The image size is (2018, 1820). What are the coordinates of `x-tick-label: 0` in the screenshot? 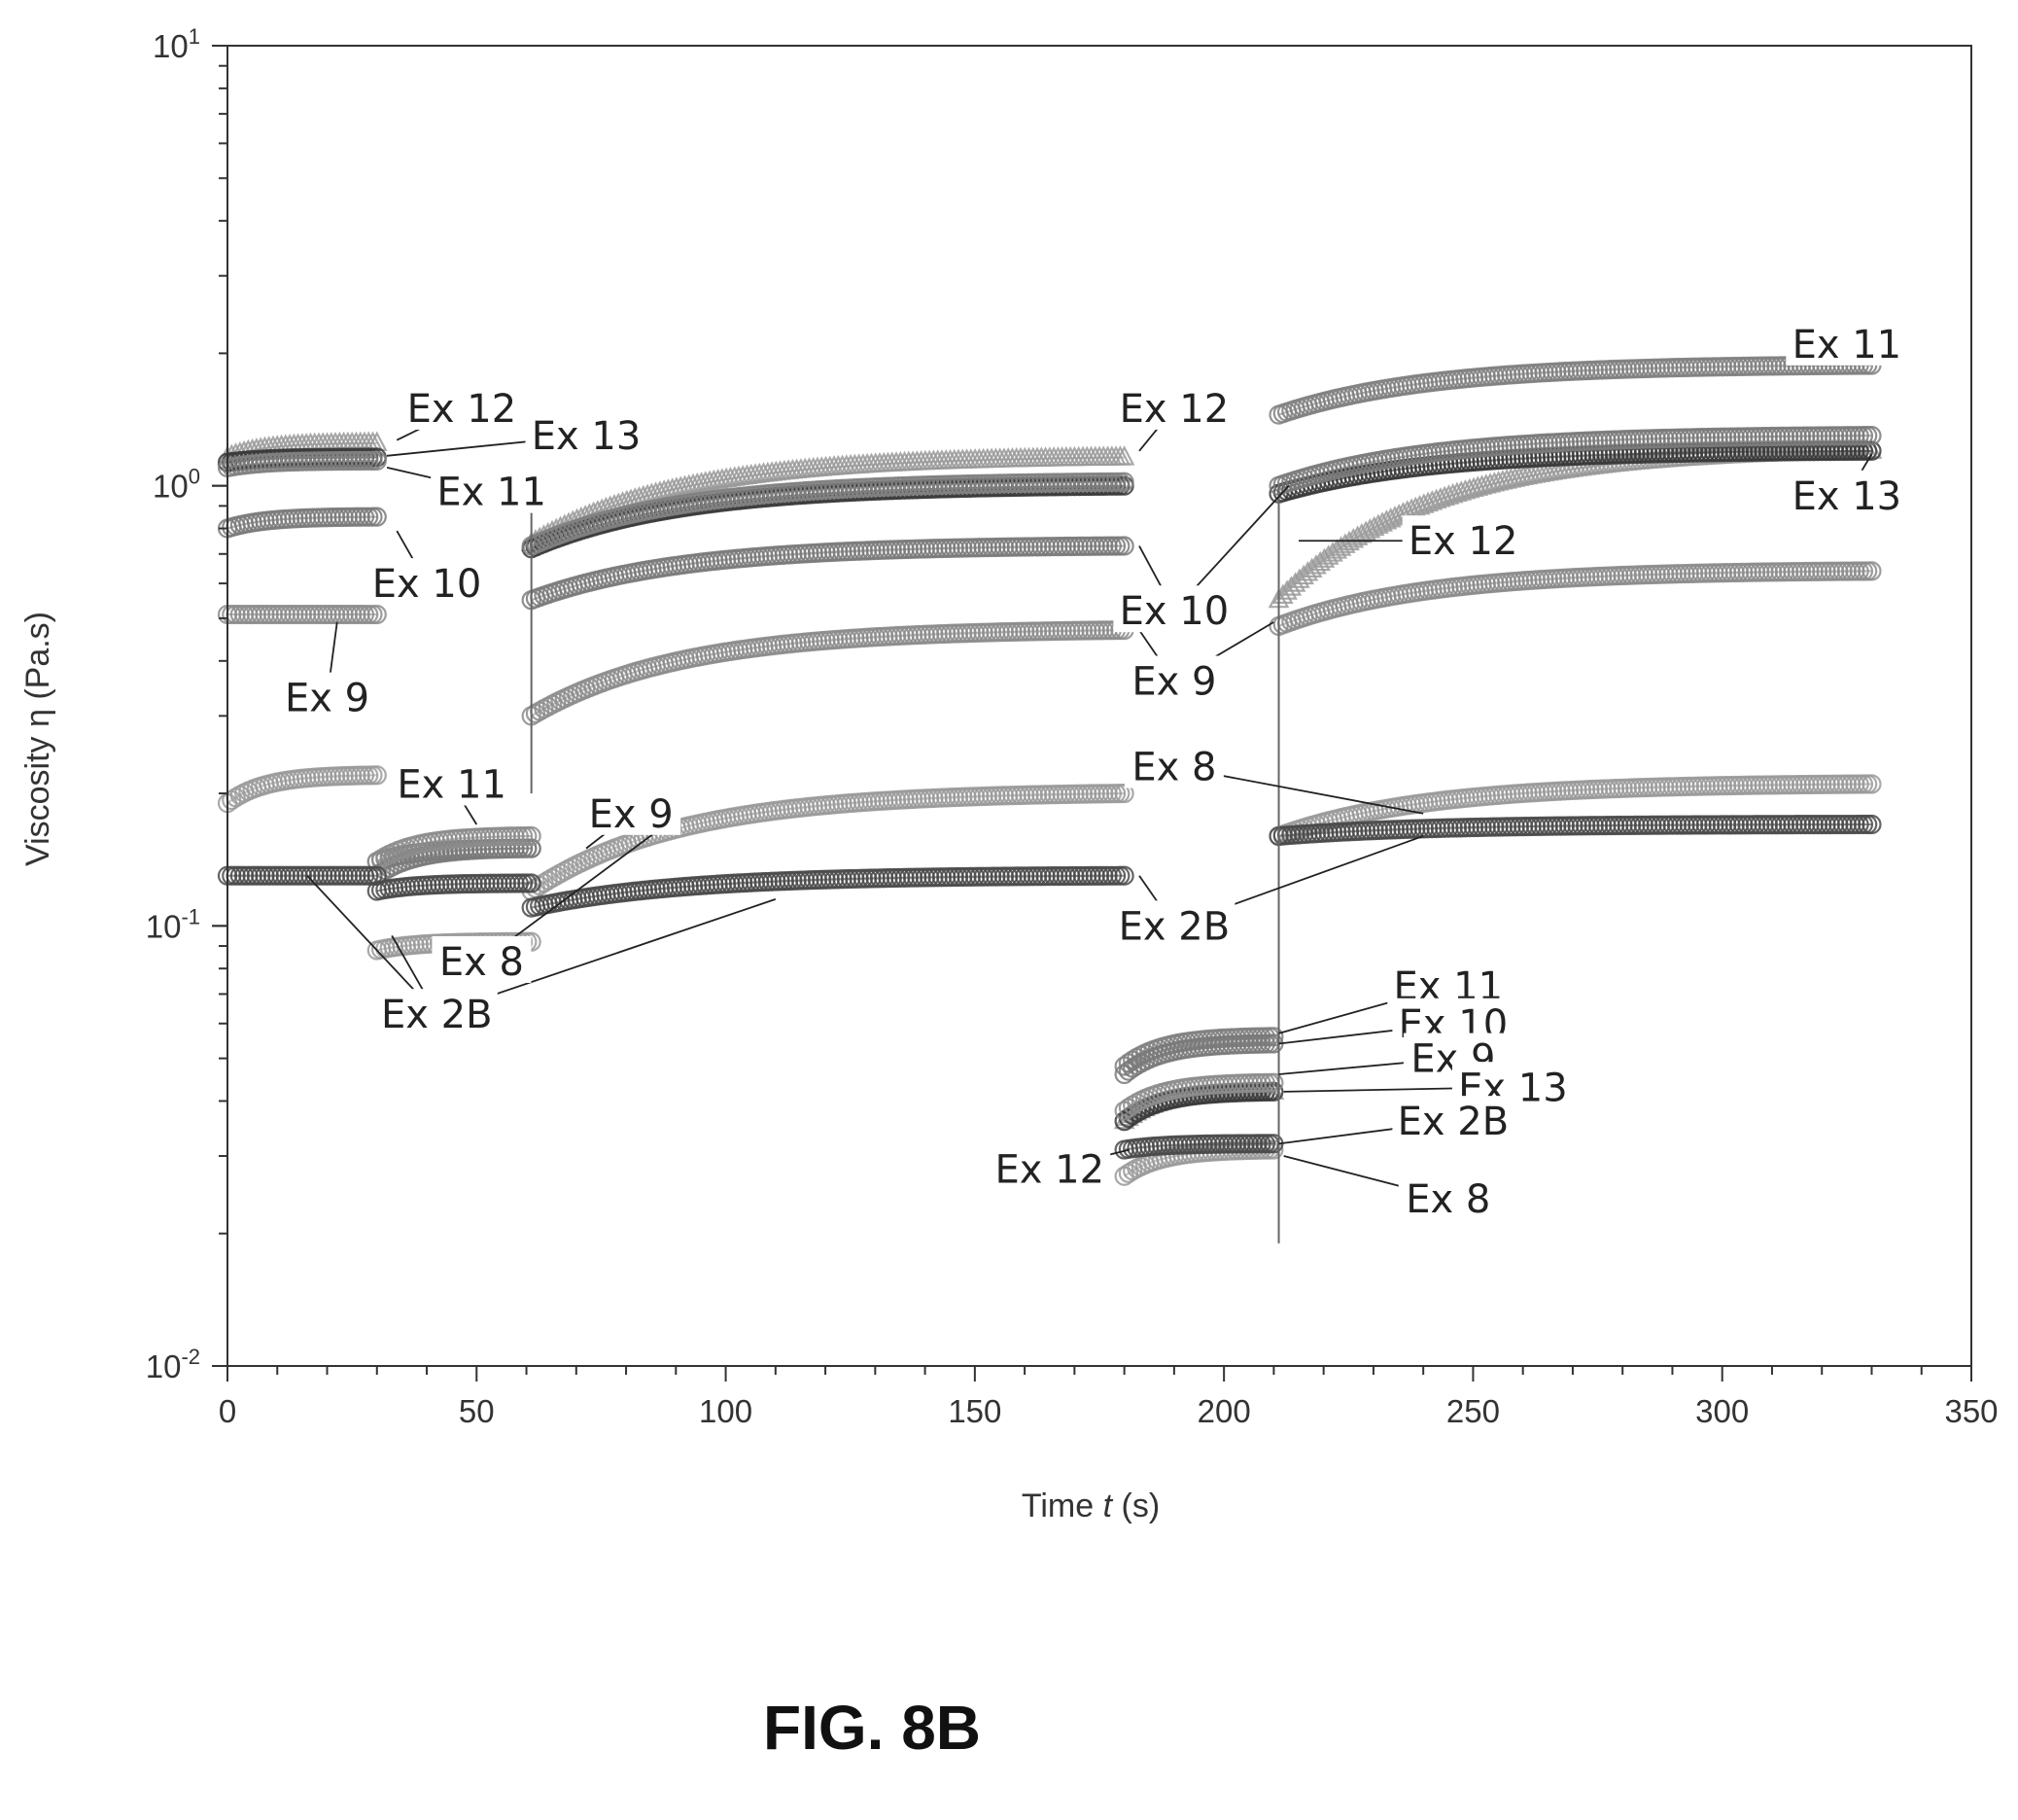 It's located at (227, 1411).